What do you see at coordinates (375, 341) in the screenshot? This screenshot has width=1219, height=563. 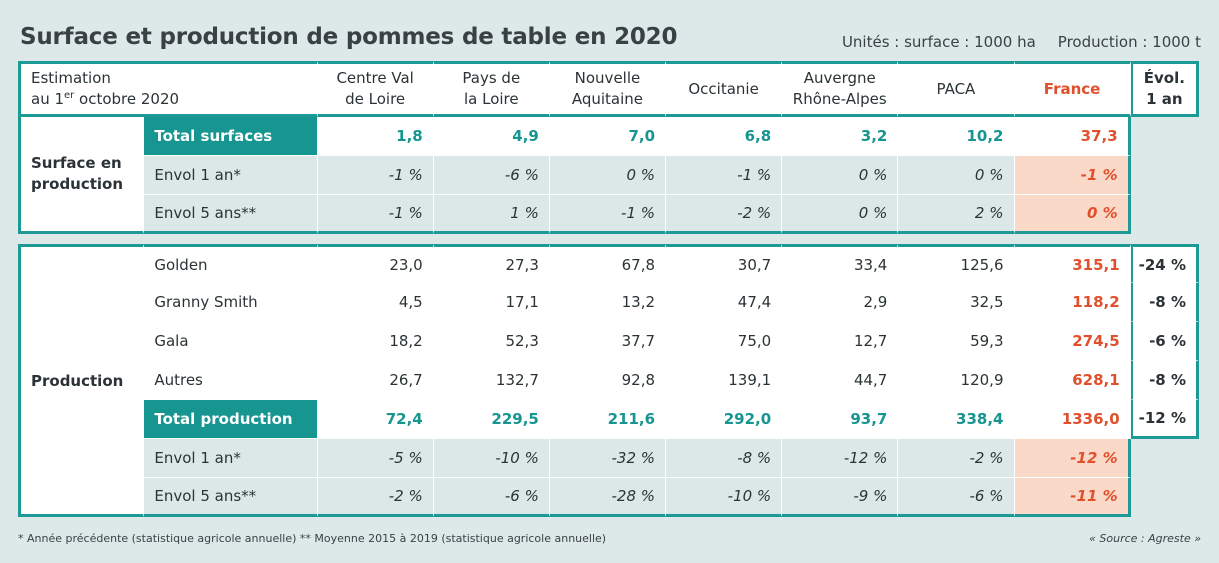 I see `cell: 18,2` at bounding box center [375, 341].